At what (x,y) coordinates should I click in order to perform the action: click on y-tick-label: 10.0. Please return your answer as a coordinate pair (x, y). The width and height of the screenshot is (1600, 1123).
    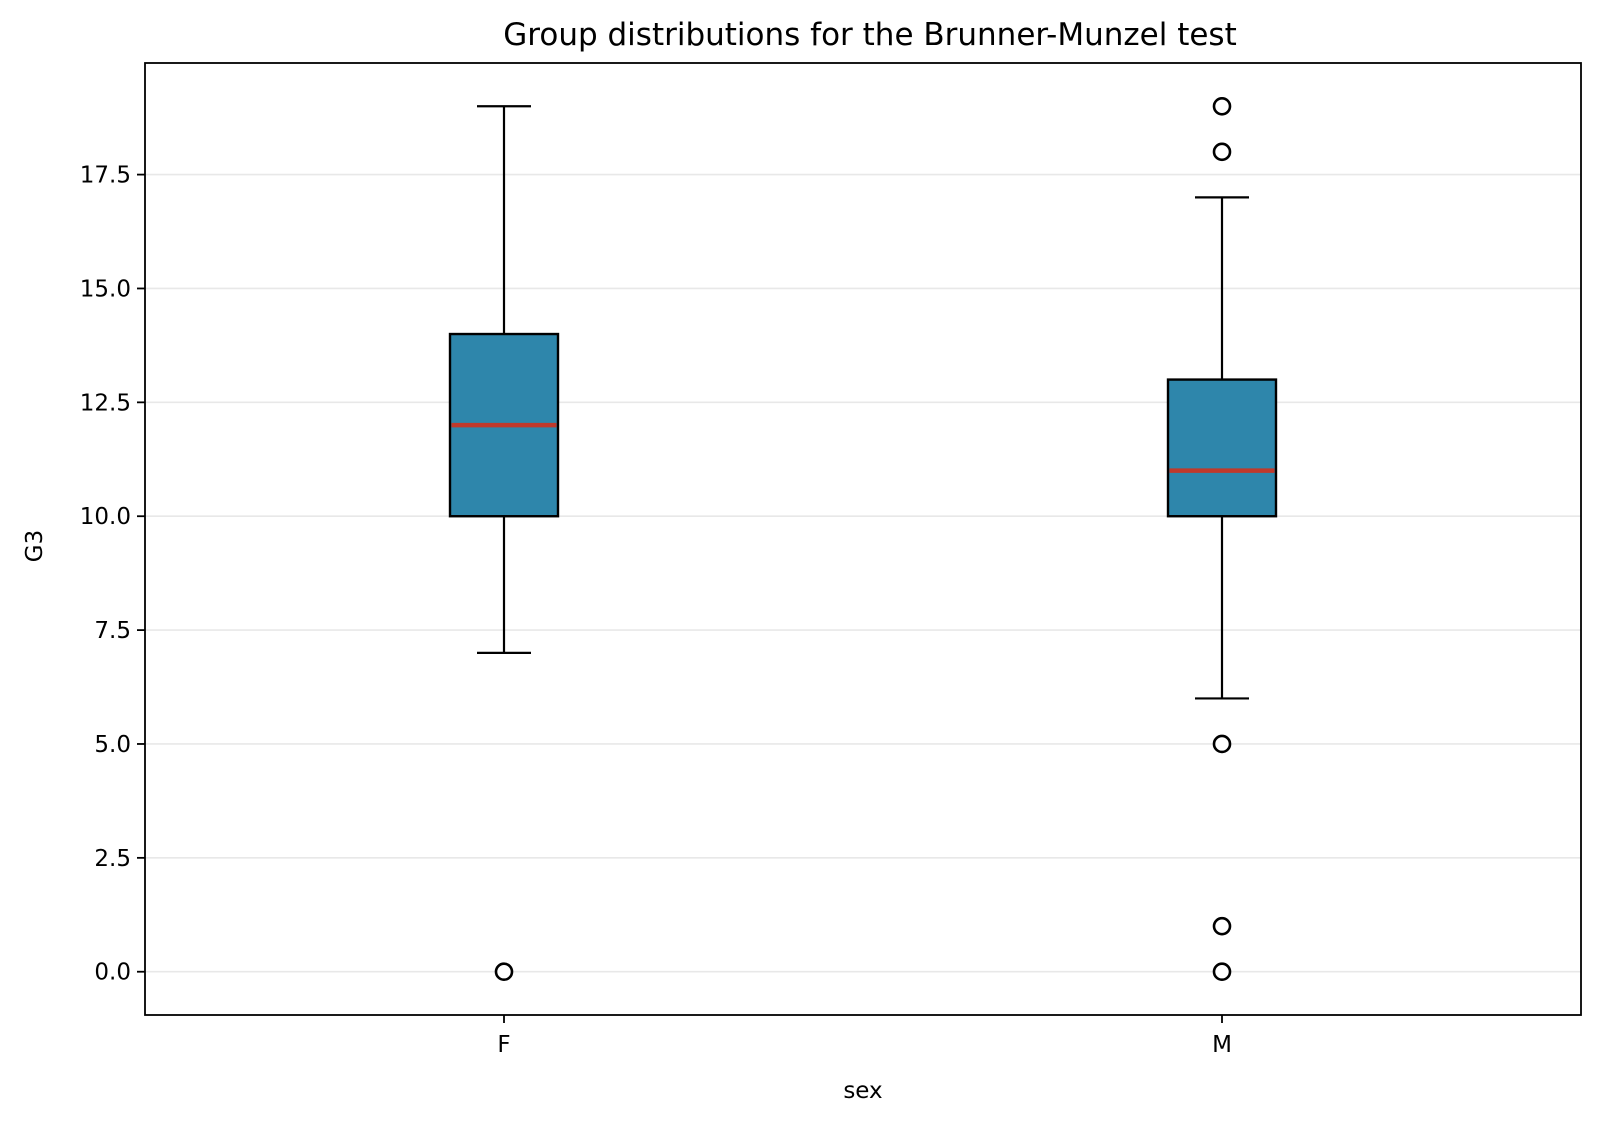
    Looking at the image, I should click on (105, 517).